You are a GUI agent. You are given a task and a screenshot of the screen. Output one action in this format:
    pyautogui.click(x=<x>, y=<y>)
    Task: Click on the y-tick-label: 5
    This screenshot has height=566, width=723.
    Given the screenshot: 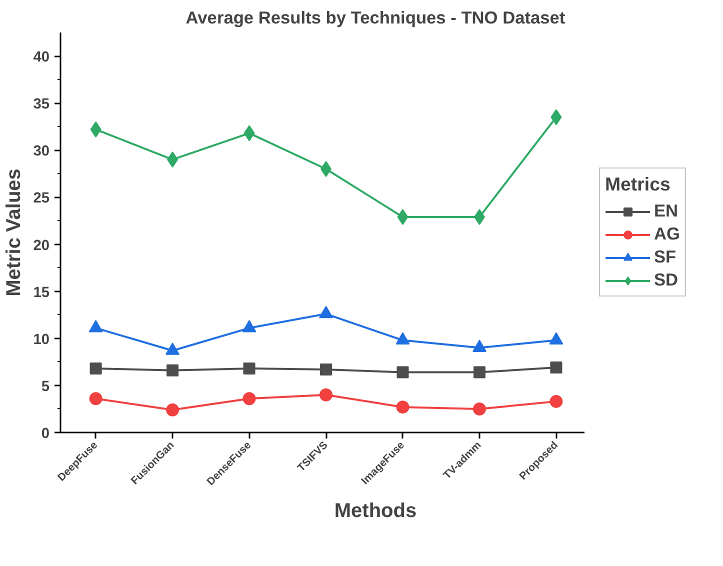 What is the action you would take?
    pyautogui.click(x=45, y=386)
    